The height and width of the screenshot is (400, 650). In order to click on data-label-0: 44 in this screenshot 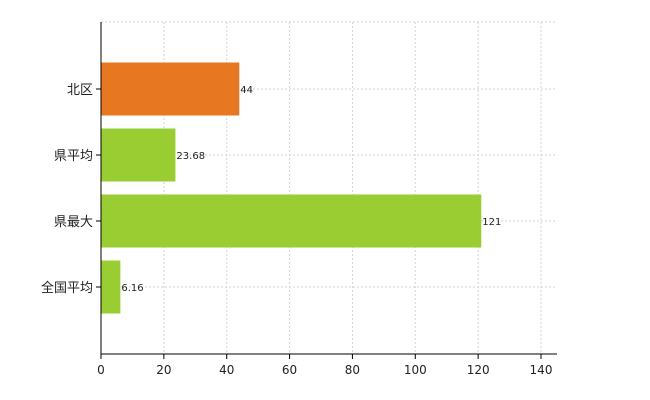, I will do `click(246, 90)`.